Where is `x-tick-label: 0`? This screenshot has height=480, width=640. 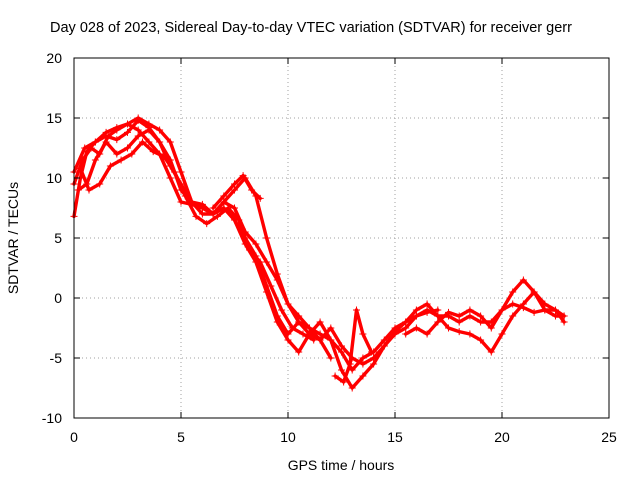
x-tick-label: 0 is located at coordinates (74, 437).